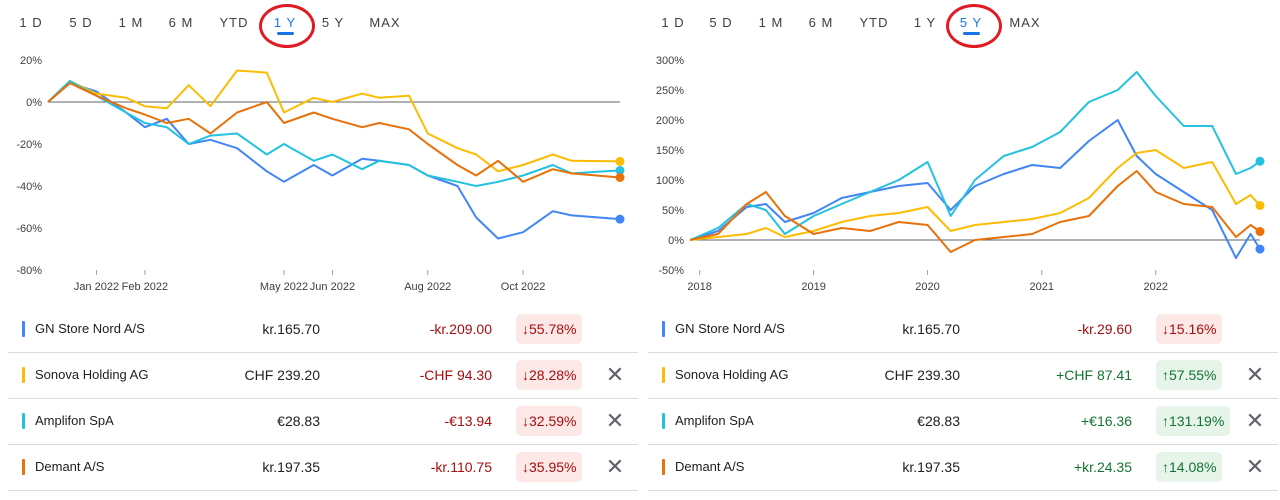 This screenshot has height=500, width=1280. Describe the element at coordinates (282, 375) in the screenshot. I see `stock-price: CHF 239.20` at that location.